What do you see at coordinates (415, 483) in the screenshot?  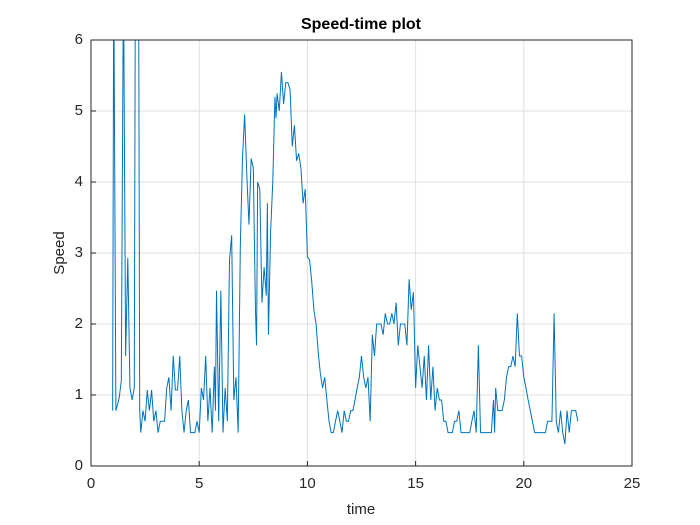 I see `x-tick-label: 15` at bounding box center [415, 483].